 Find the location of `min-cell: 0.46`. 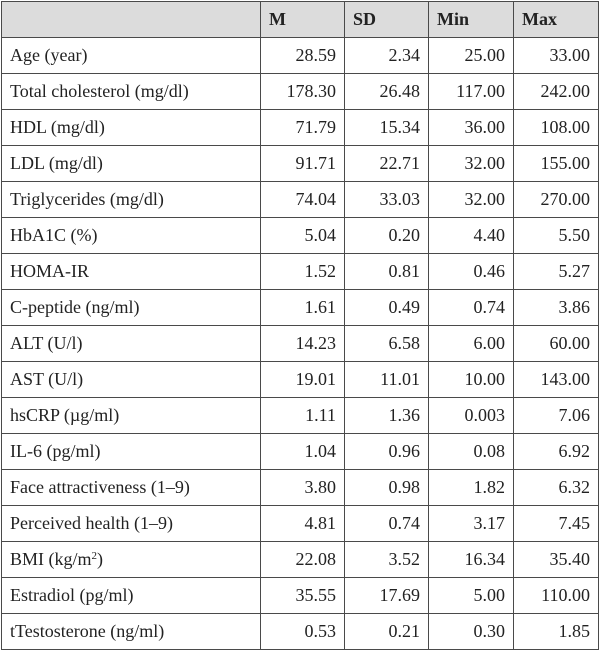

min-cell: 0.46 is located at coordinates (471, 271).